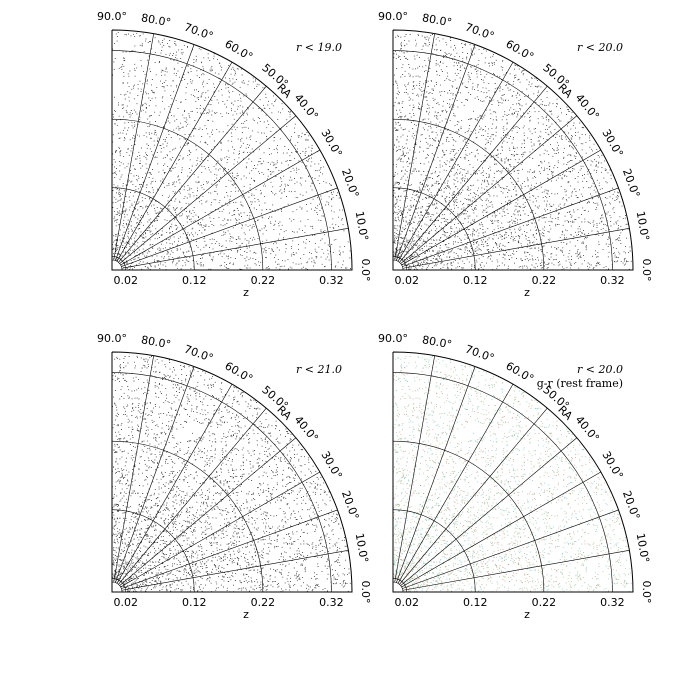 Image resolution: width=689 pixels, height=689 pixels. What do you see at coordinates (319, 47) in the screenshot?
I see `annotation: r < 19.0` at bounding box center [319, 47].